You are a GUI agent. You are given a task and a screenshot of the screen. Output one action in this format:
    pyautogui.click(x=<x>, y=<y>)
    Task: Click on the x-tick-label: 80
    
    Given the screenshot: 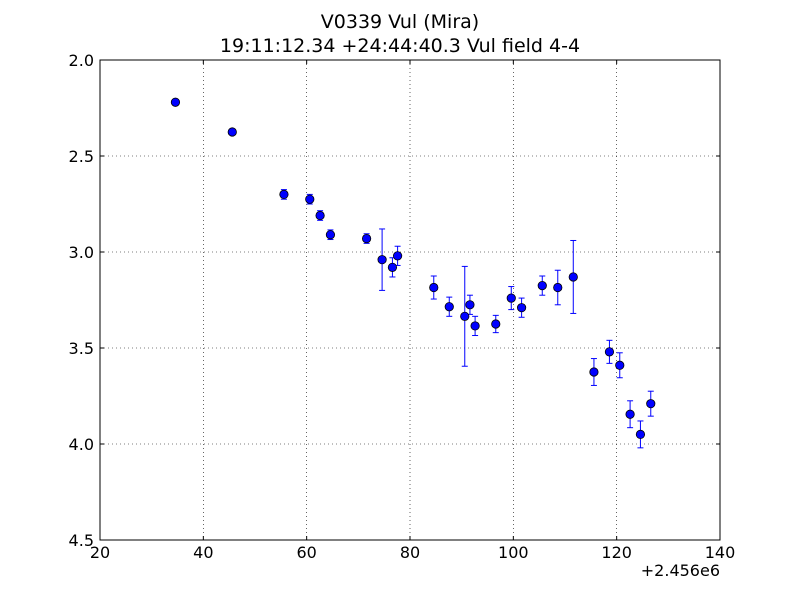 What is the action you would take?
    pyautogui.click(x=410, y=552)
    